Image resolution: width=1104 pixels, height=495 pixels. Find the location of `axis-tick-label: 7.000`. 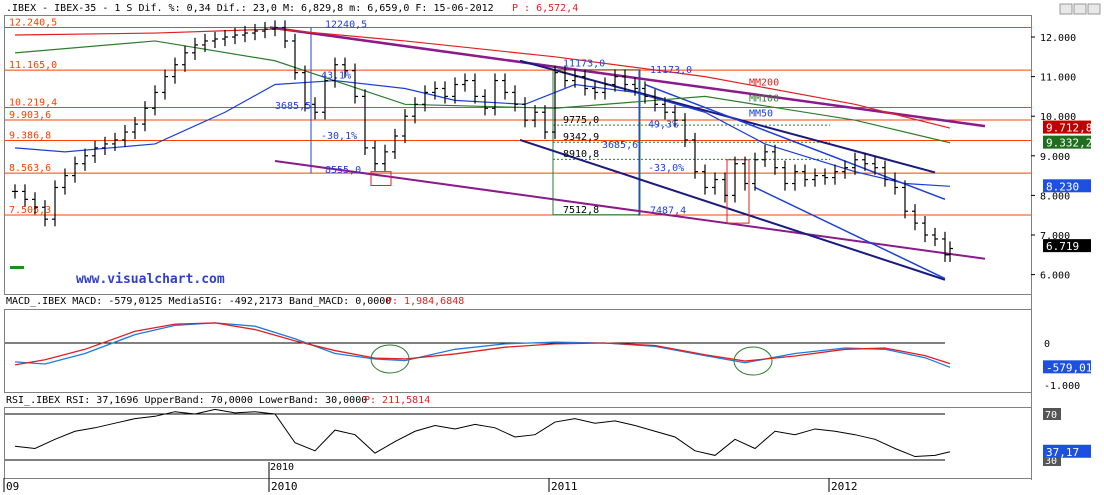

axis-tick-label: 7.000 is located at coordinates (1055, 236).